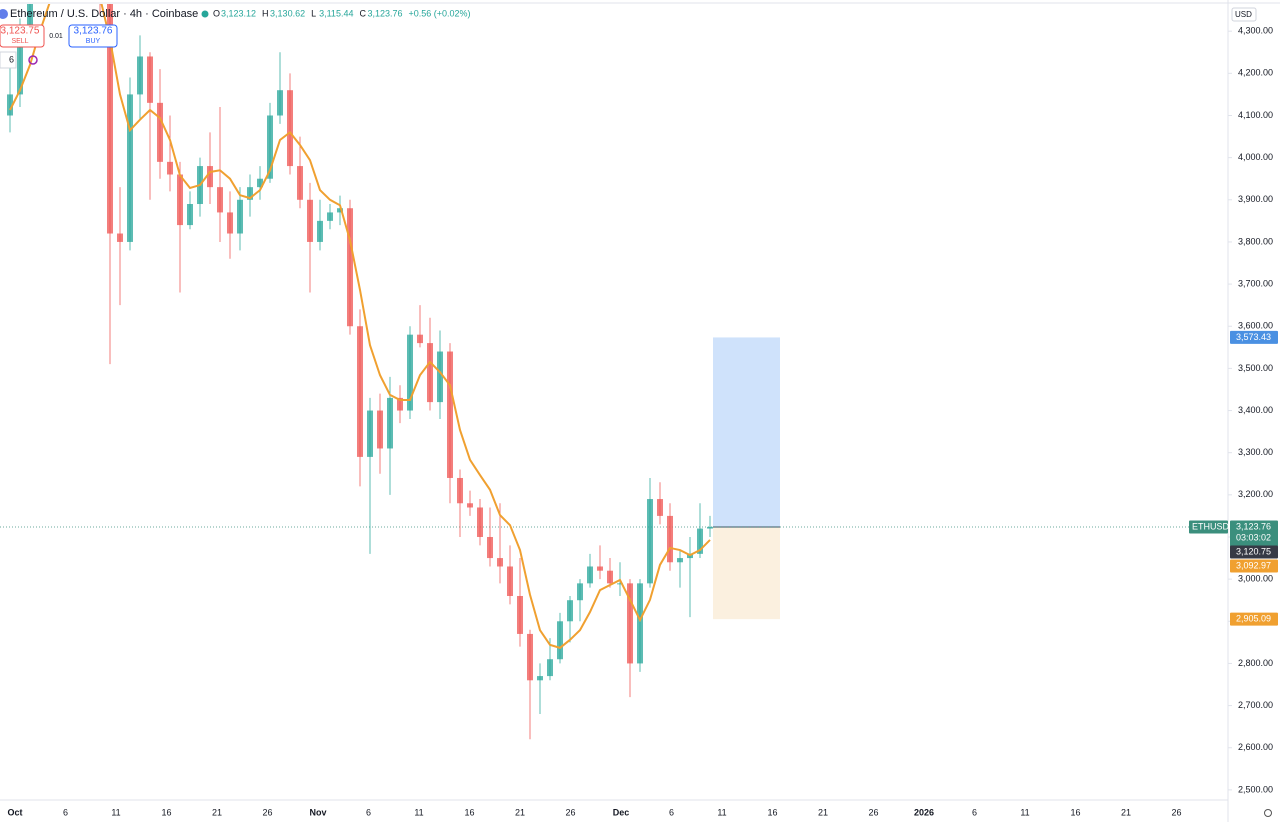  Describe the element at coordinates (1253, 526) in the screenshot. I see `last-price-label: 3,123.76` at that location.